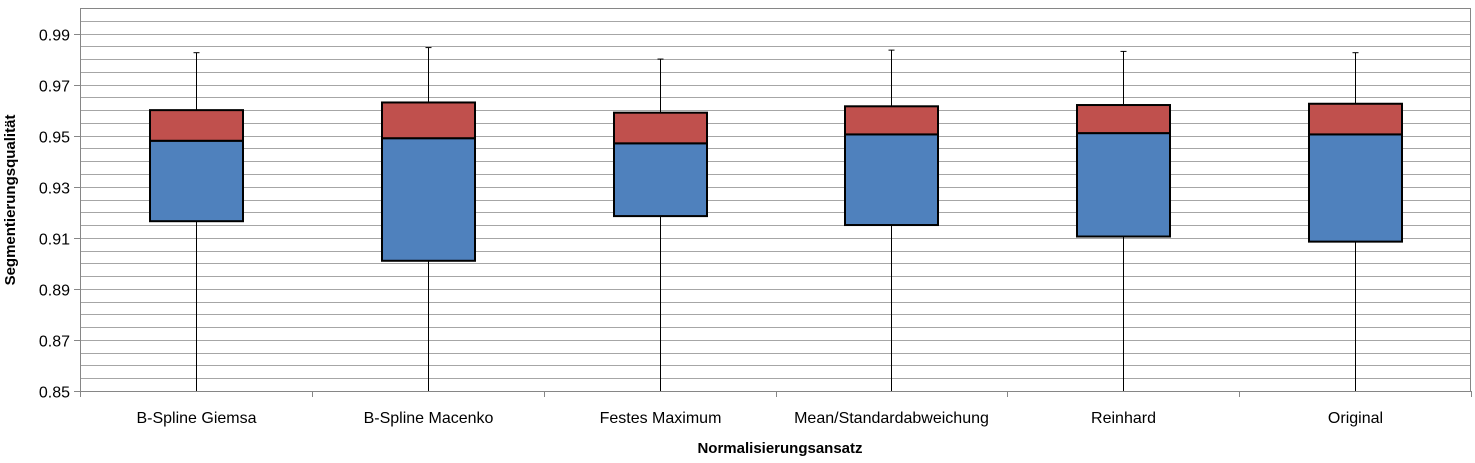 The width and height of the screenshot is (1475, 463). What do you see at coordinates (54, 36) in the screenshot?
I see `y-tick-label: 0.99` at bounding box center [54, 36].